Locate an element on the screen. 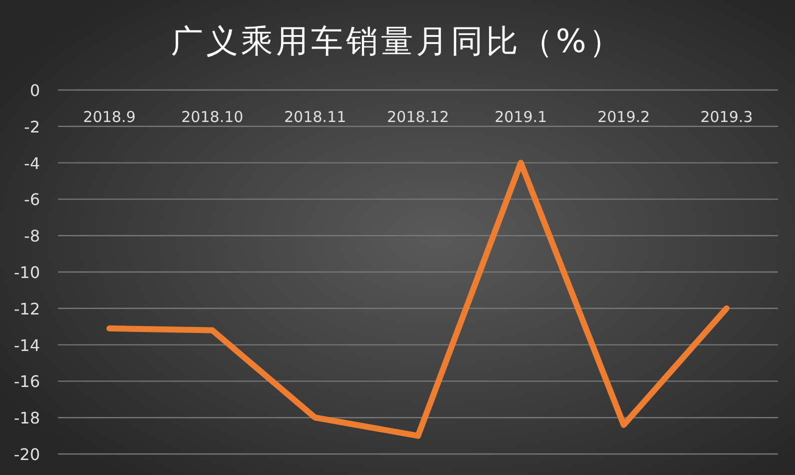 Image resolution: width=795 pixels, height=475 pixels. y-tick-label: -8 is located at coordinates (32, 236).